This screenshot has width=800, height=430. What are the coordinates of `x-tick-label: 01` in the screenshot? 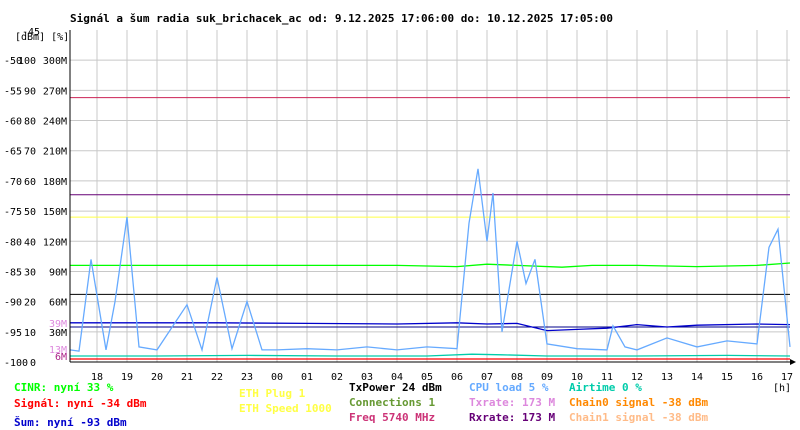 It's located at (307, 377).